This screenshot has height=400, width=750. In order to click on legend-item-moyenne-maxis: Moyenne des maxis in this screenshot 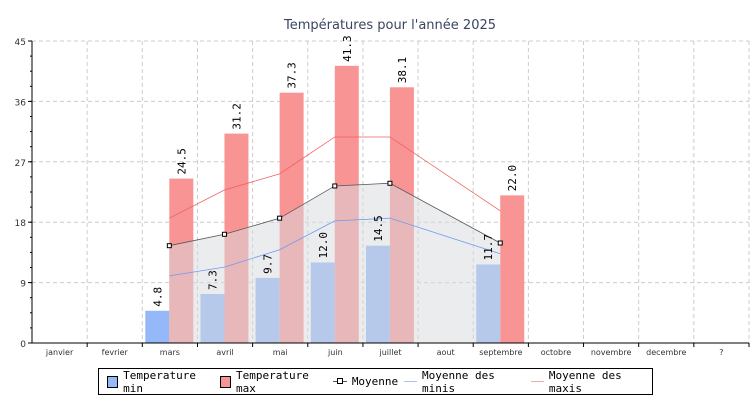, I will do `click(591, 382)`.